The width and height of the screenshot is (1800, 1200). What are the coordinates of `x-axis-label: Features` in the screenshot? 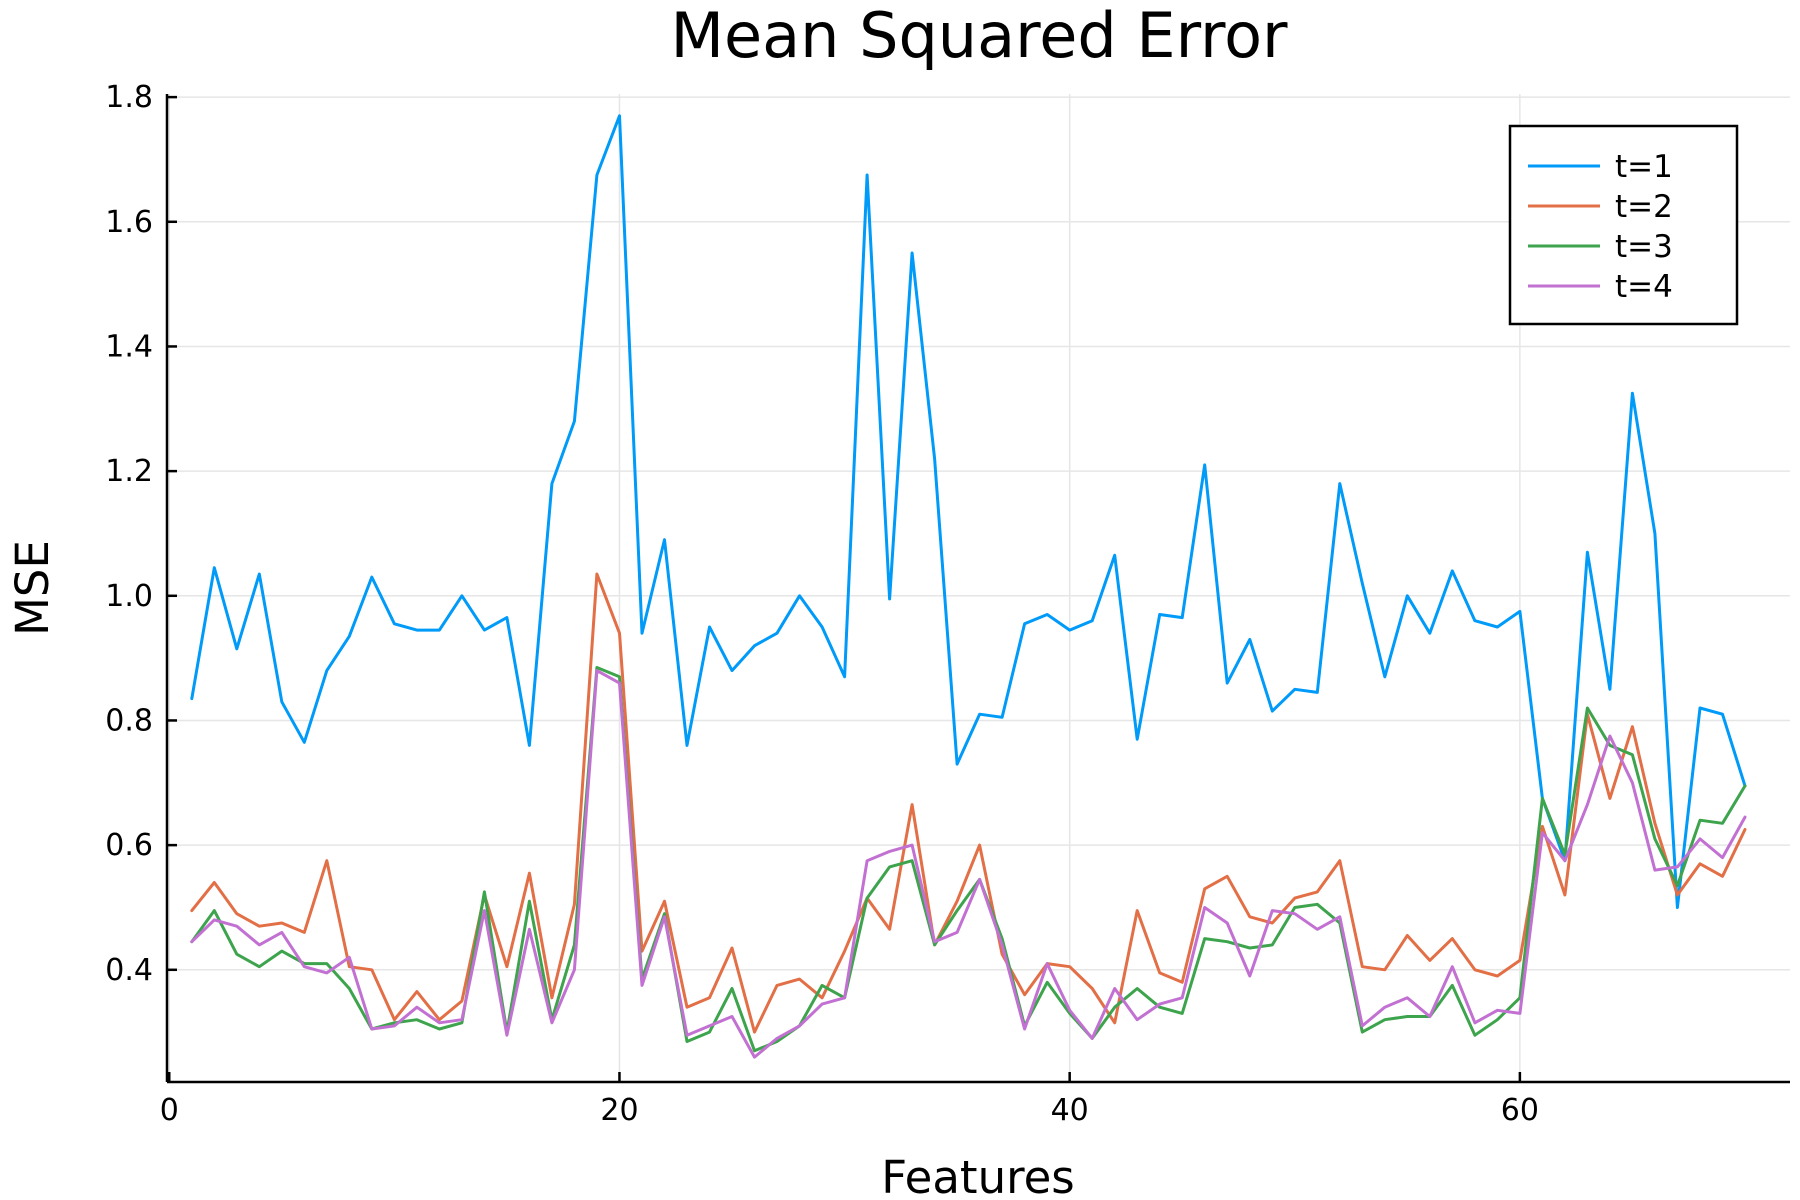 It's located at (978, 1175).